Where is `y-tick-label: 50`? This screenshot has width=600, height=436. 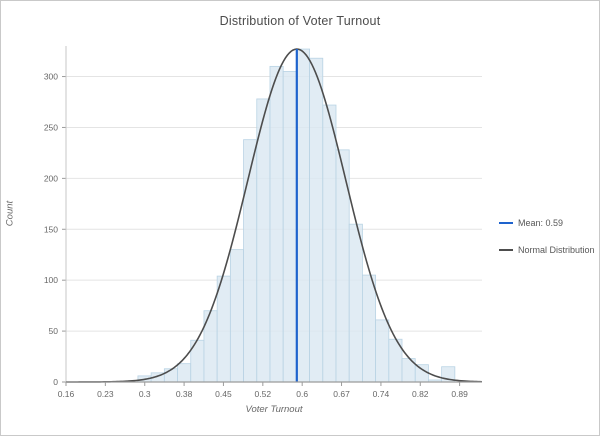 y-tick-label: 50 is located at coordinates (54, 331).